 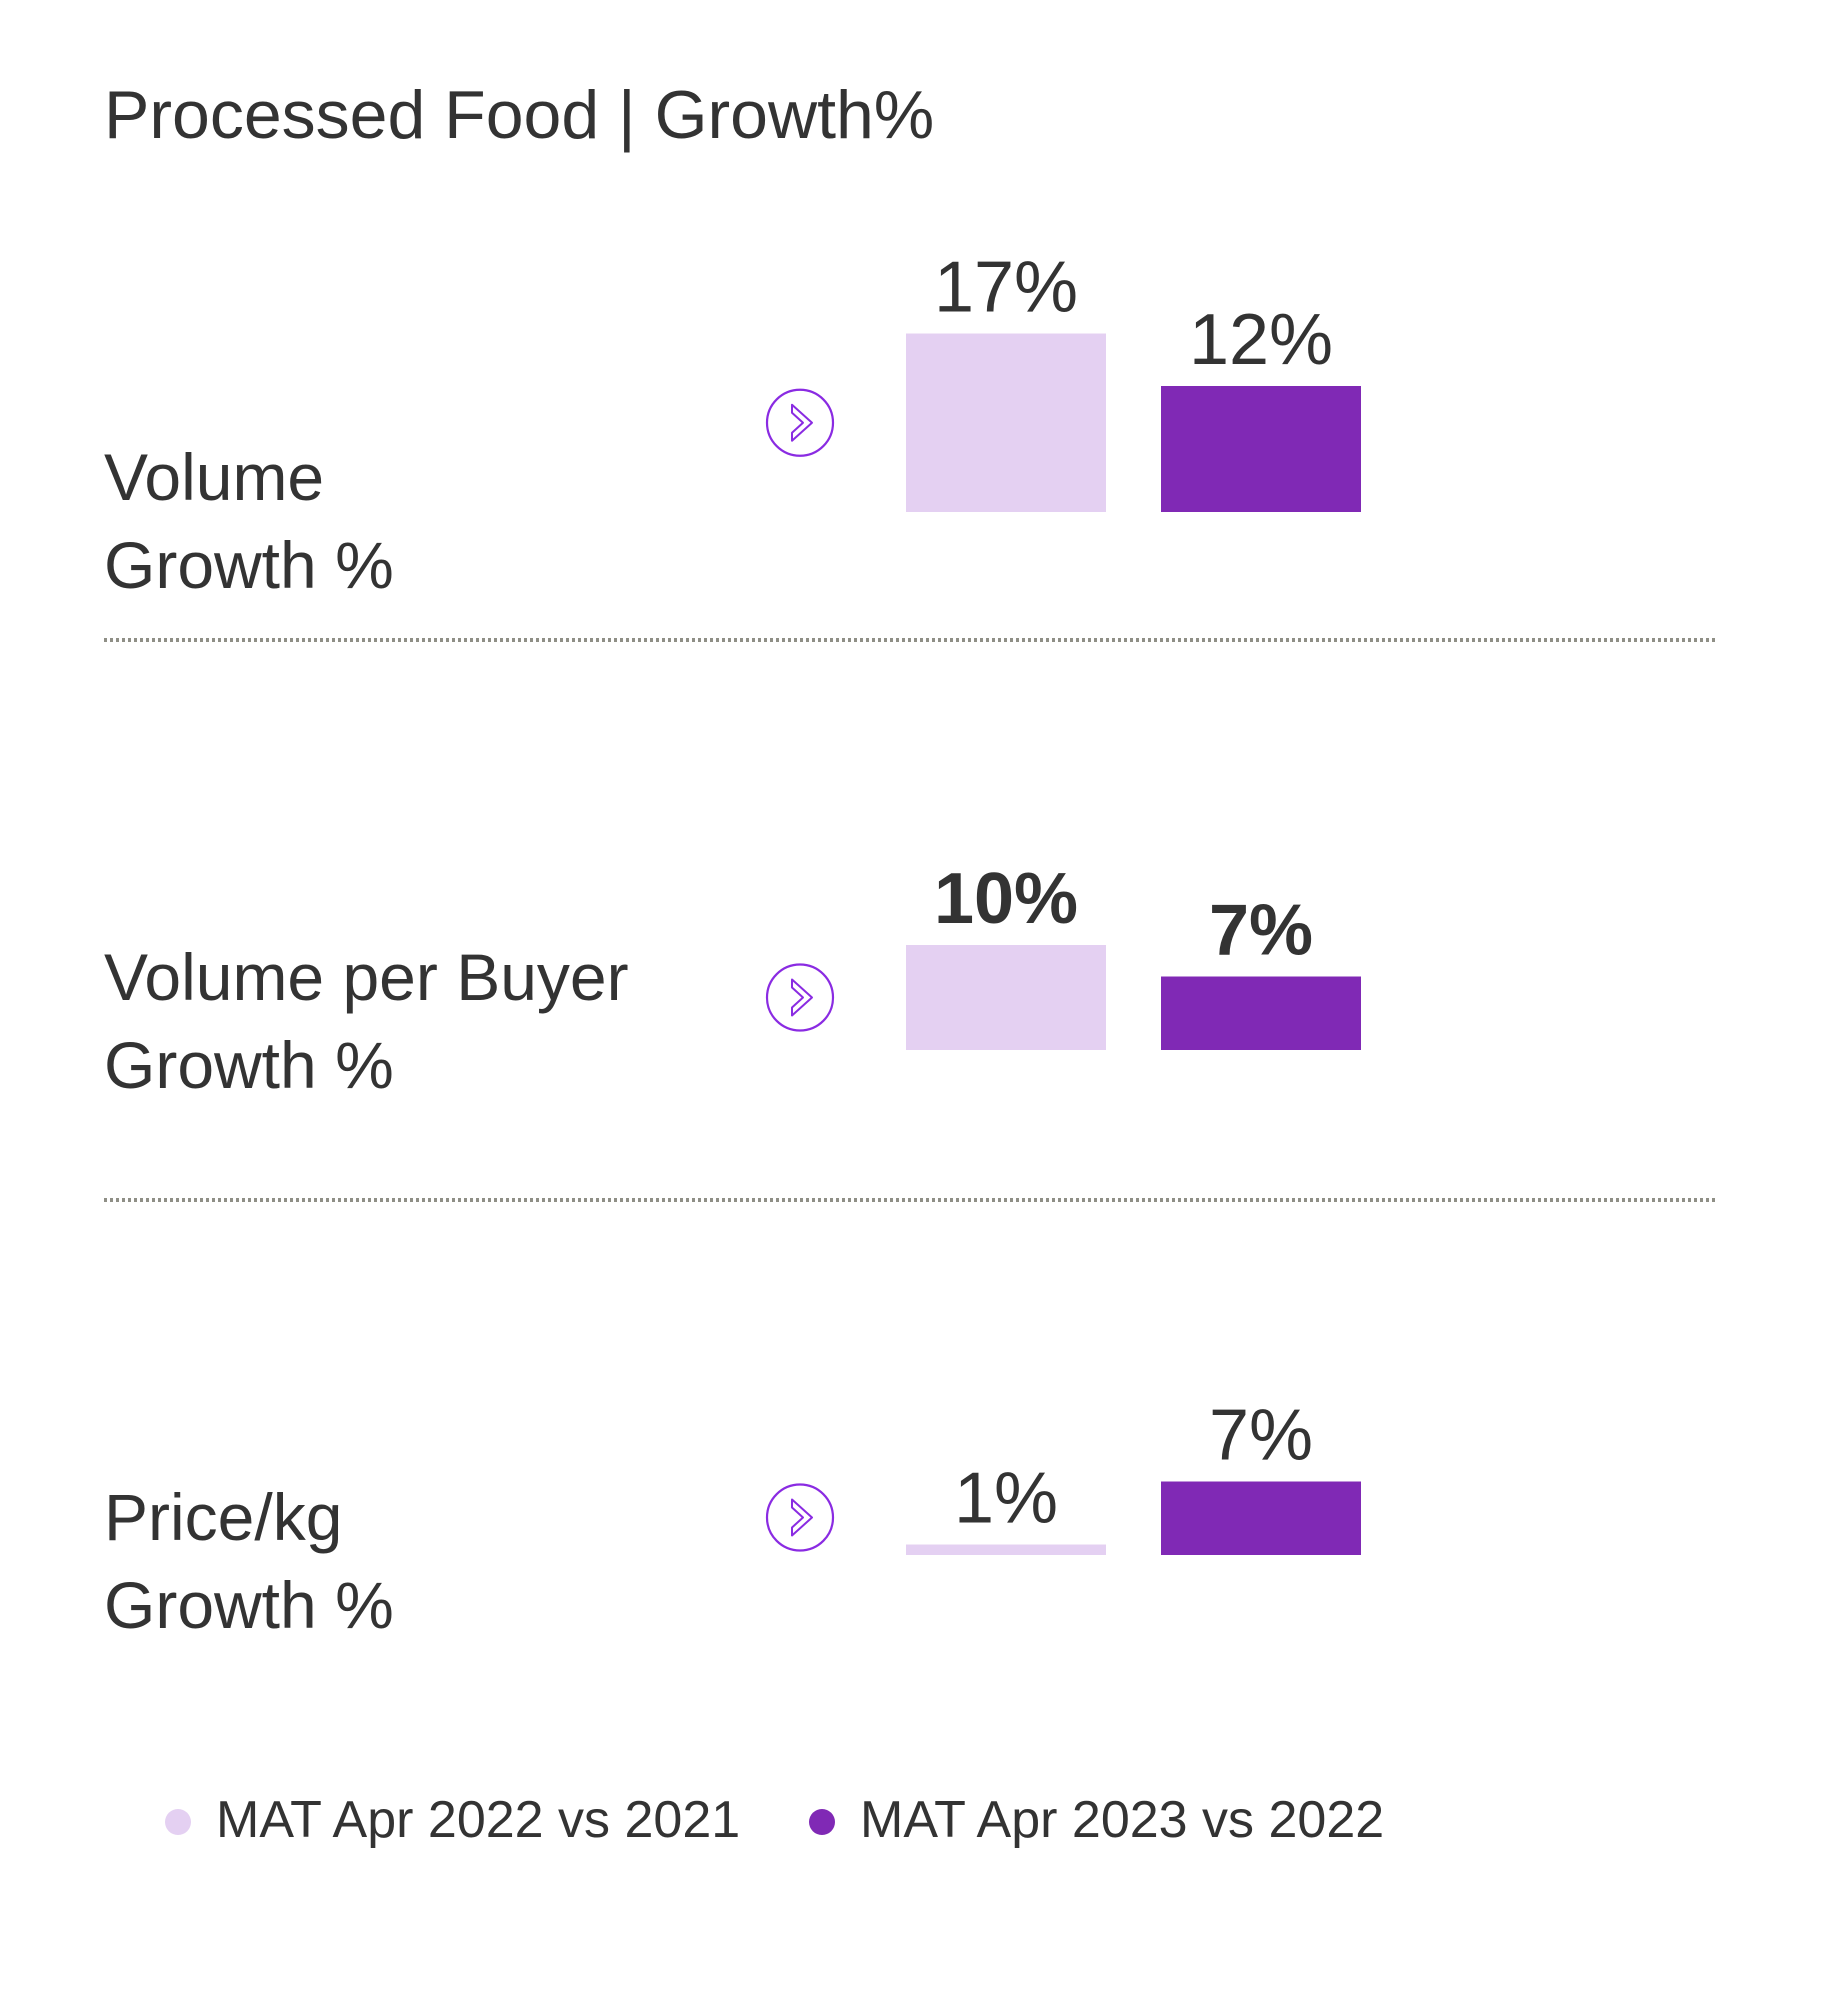 What do you see at coordinates (1006, 1499) in the screenshot?
I see `data-label: 1%` at bounding box center [1006, 1499].